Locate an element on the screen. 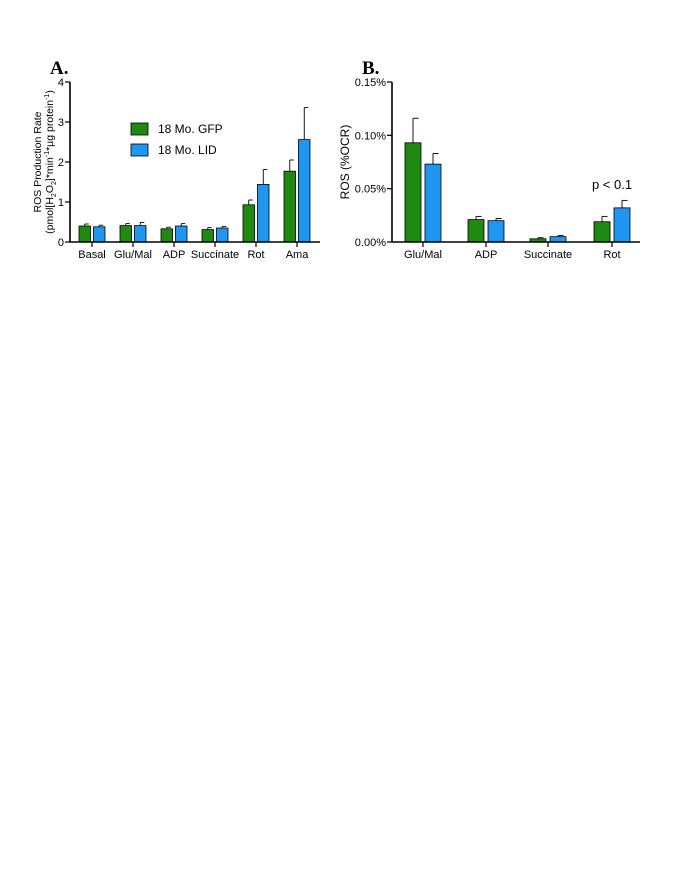 Image resolution: width=685 pixels, height=886 pixels. panel-a-ylabel-part: ) is located at coordinates (50, 92).